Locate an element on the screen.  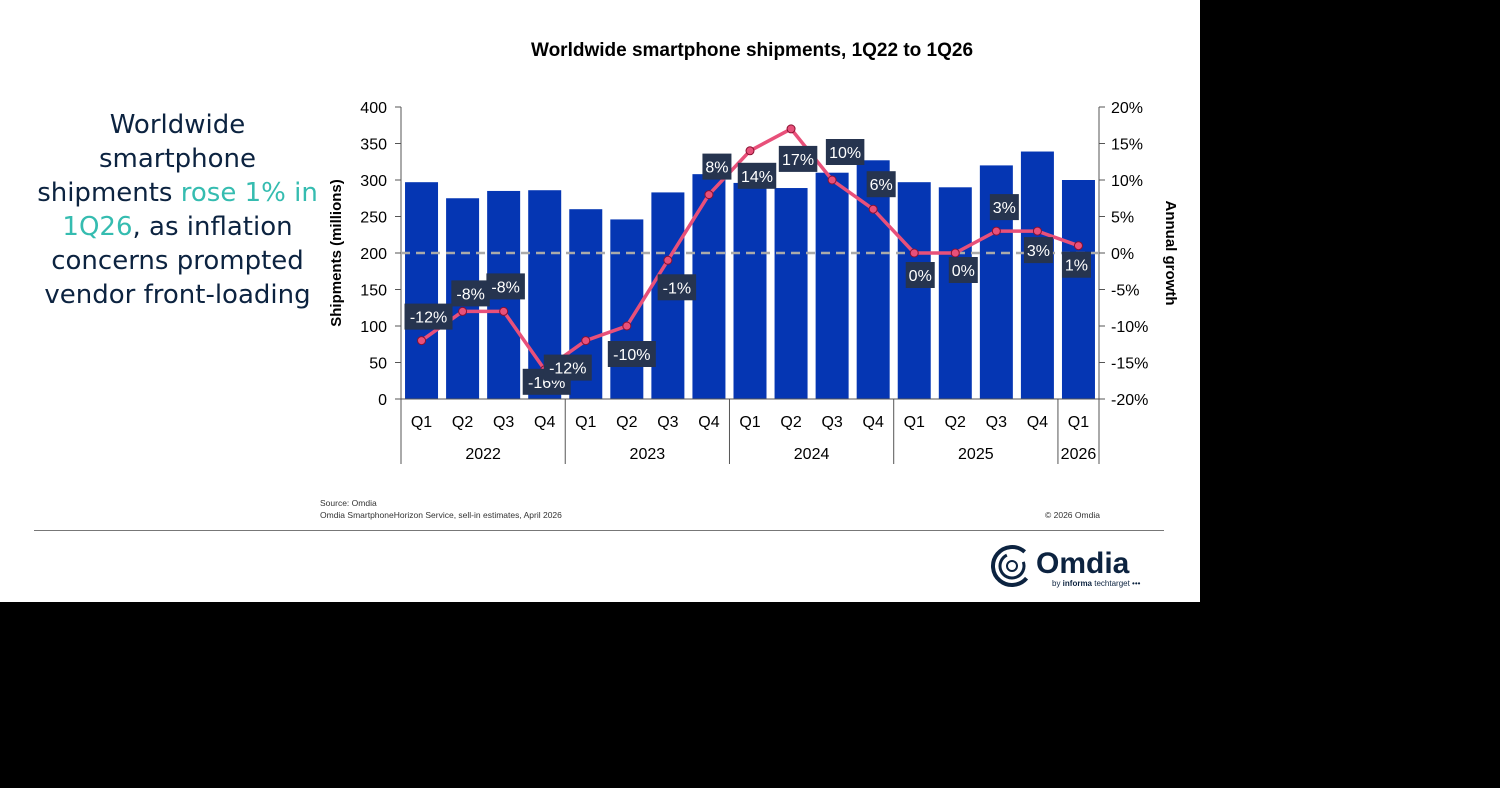
y2-tick-label: 20% is located at coordinates (1127, 108).